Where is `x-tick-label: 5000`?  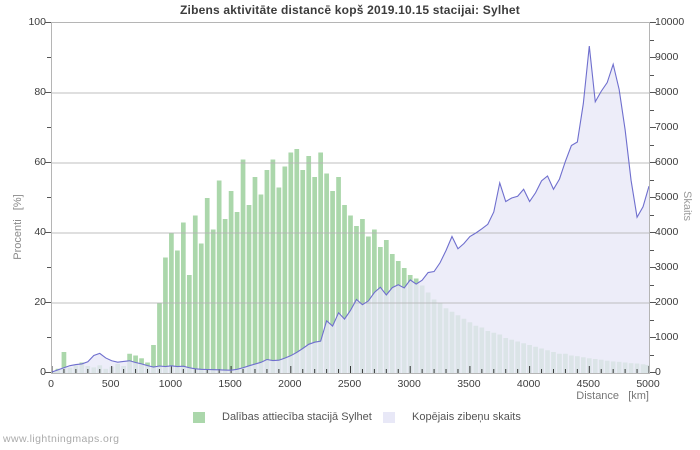 x-tick-label: 5000 is located at coordinates (648, 384).